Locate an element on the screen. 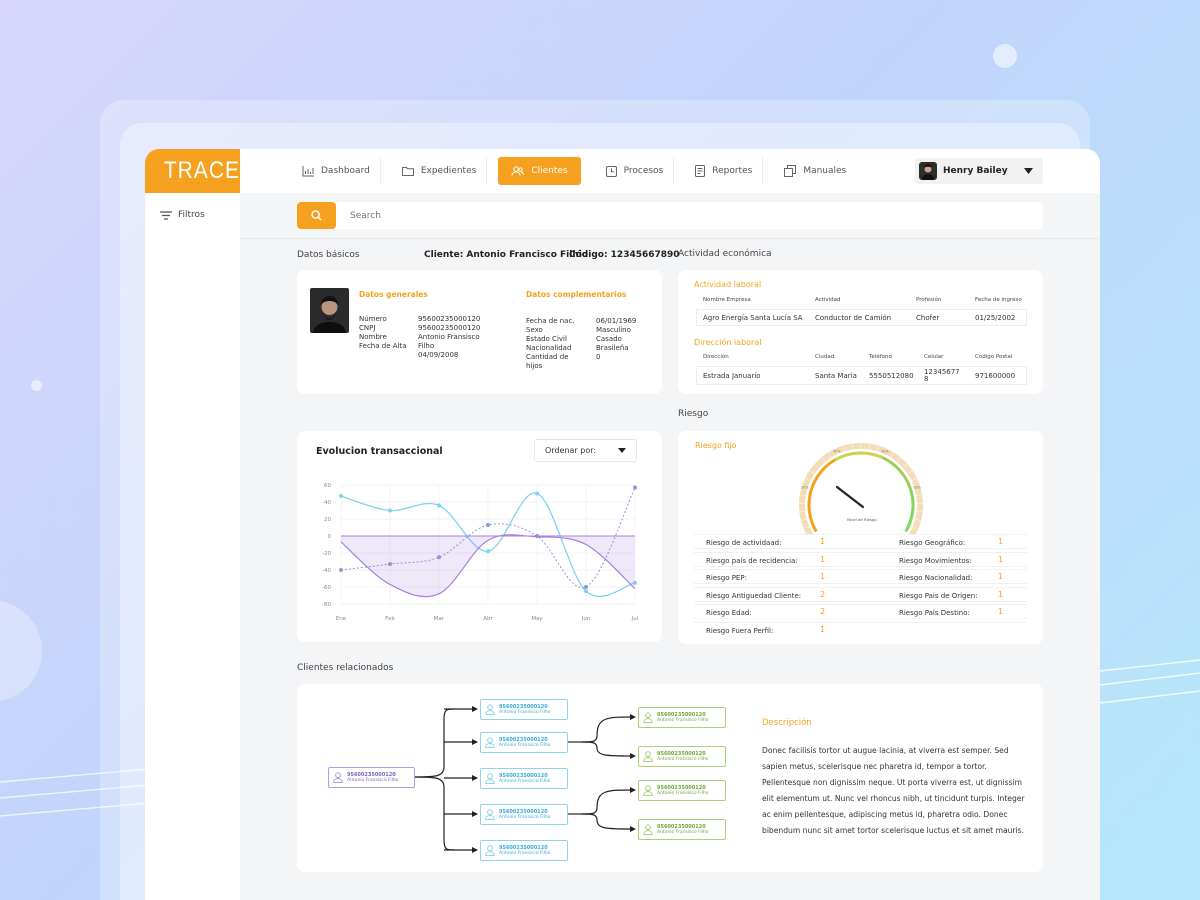 The width and height of the screenshot is (1200, 900). transactions-chart: 60 40 20 0 -20 -40 -60 -80 Ene Feb Mar Abr May Jun Jul is located at coordinates (480, 552).